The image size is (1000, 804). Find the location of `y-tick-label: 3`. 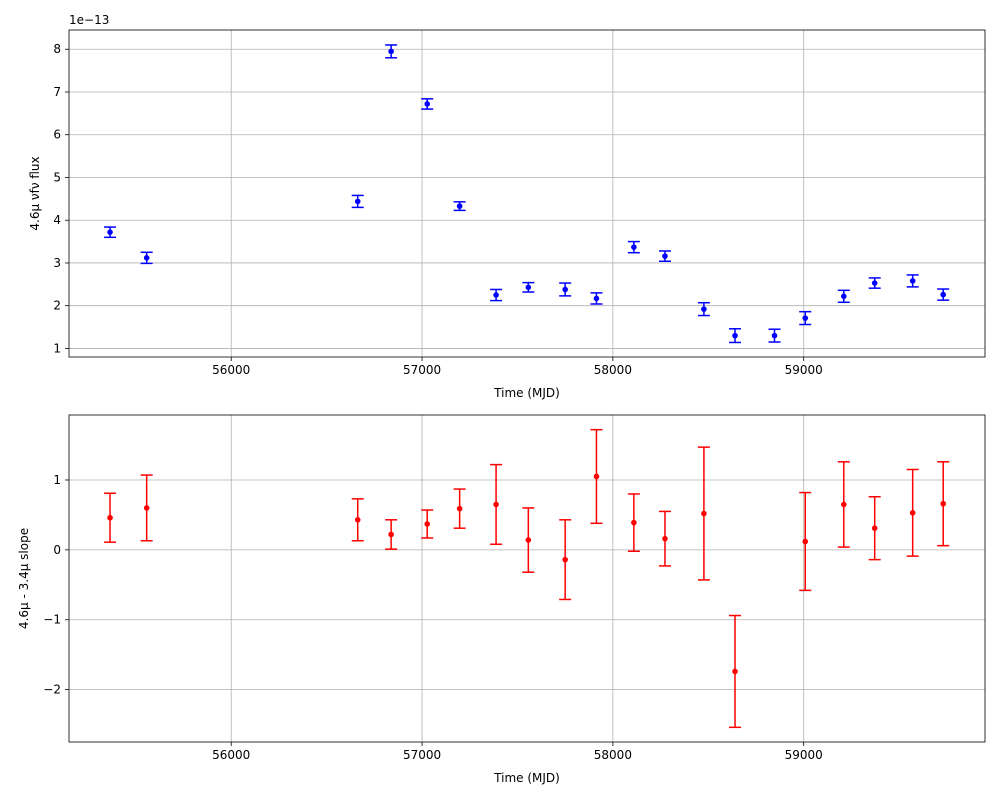

y-tick-label: 3 is located at coordinates (57, 263).